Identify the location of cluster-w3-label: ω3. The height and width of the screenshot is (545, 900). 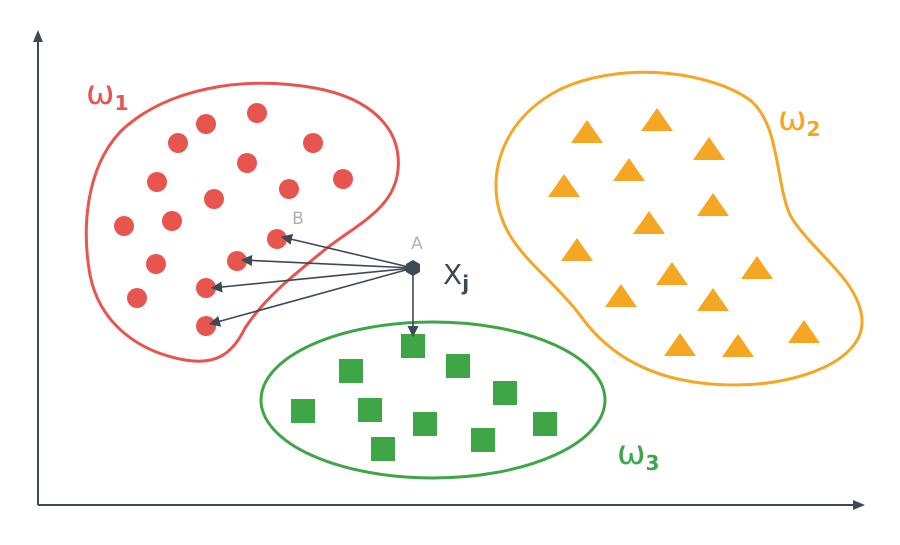
(638, 454).